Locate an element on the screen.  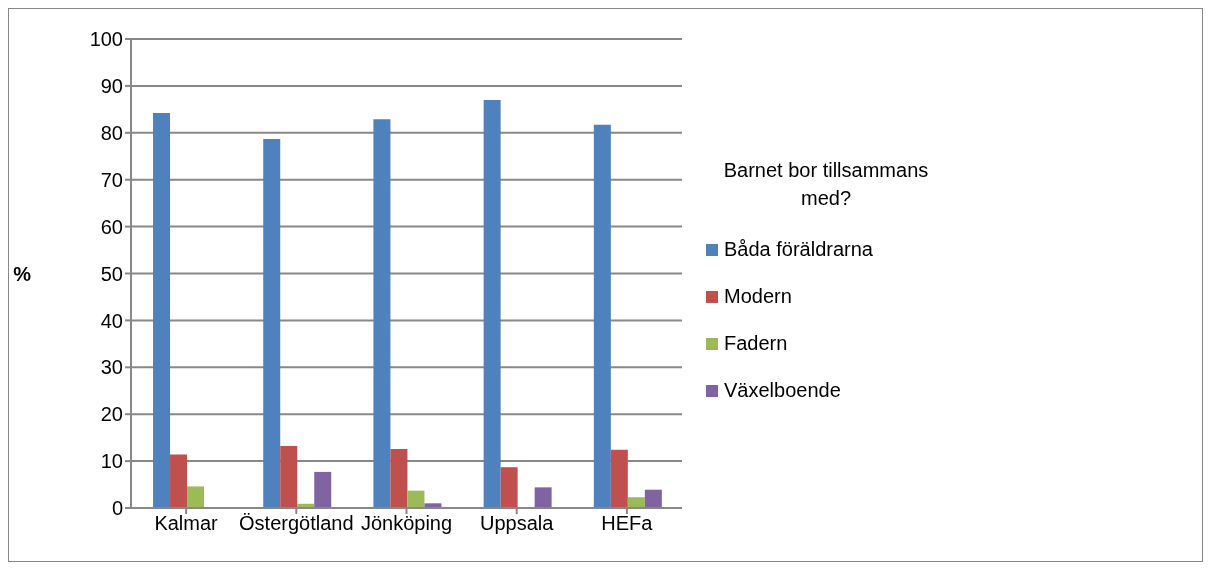
legend-label: Båda föräldrarna is located at coordinates (798, 249).